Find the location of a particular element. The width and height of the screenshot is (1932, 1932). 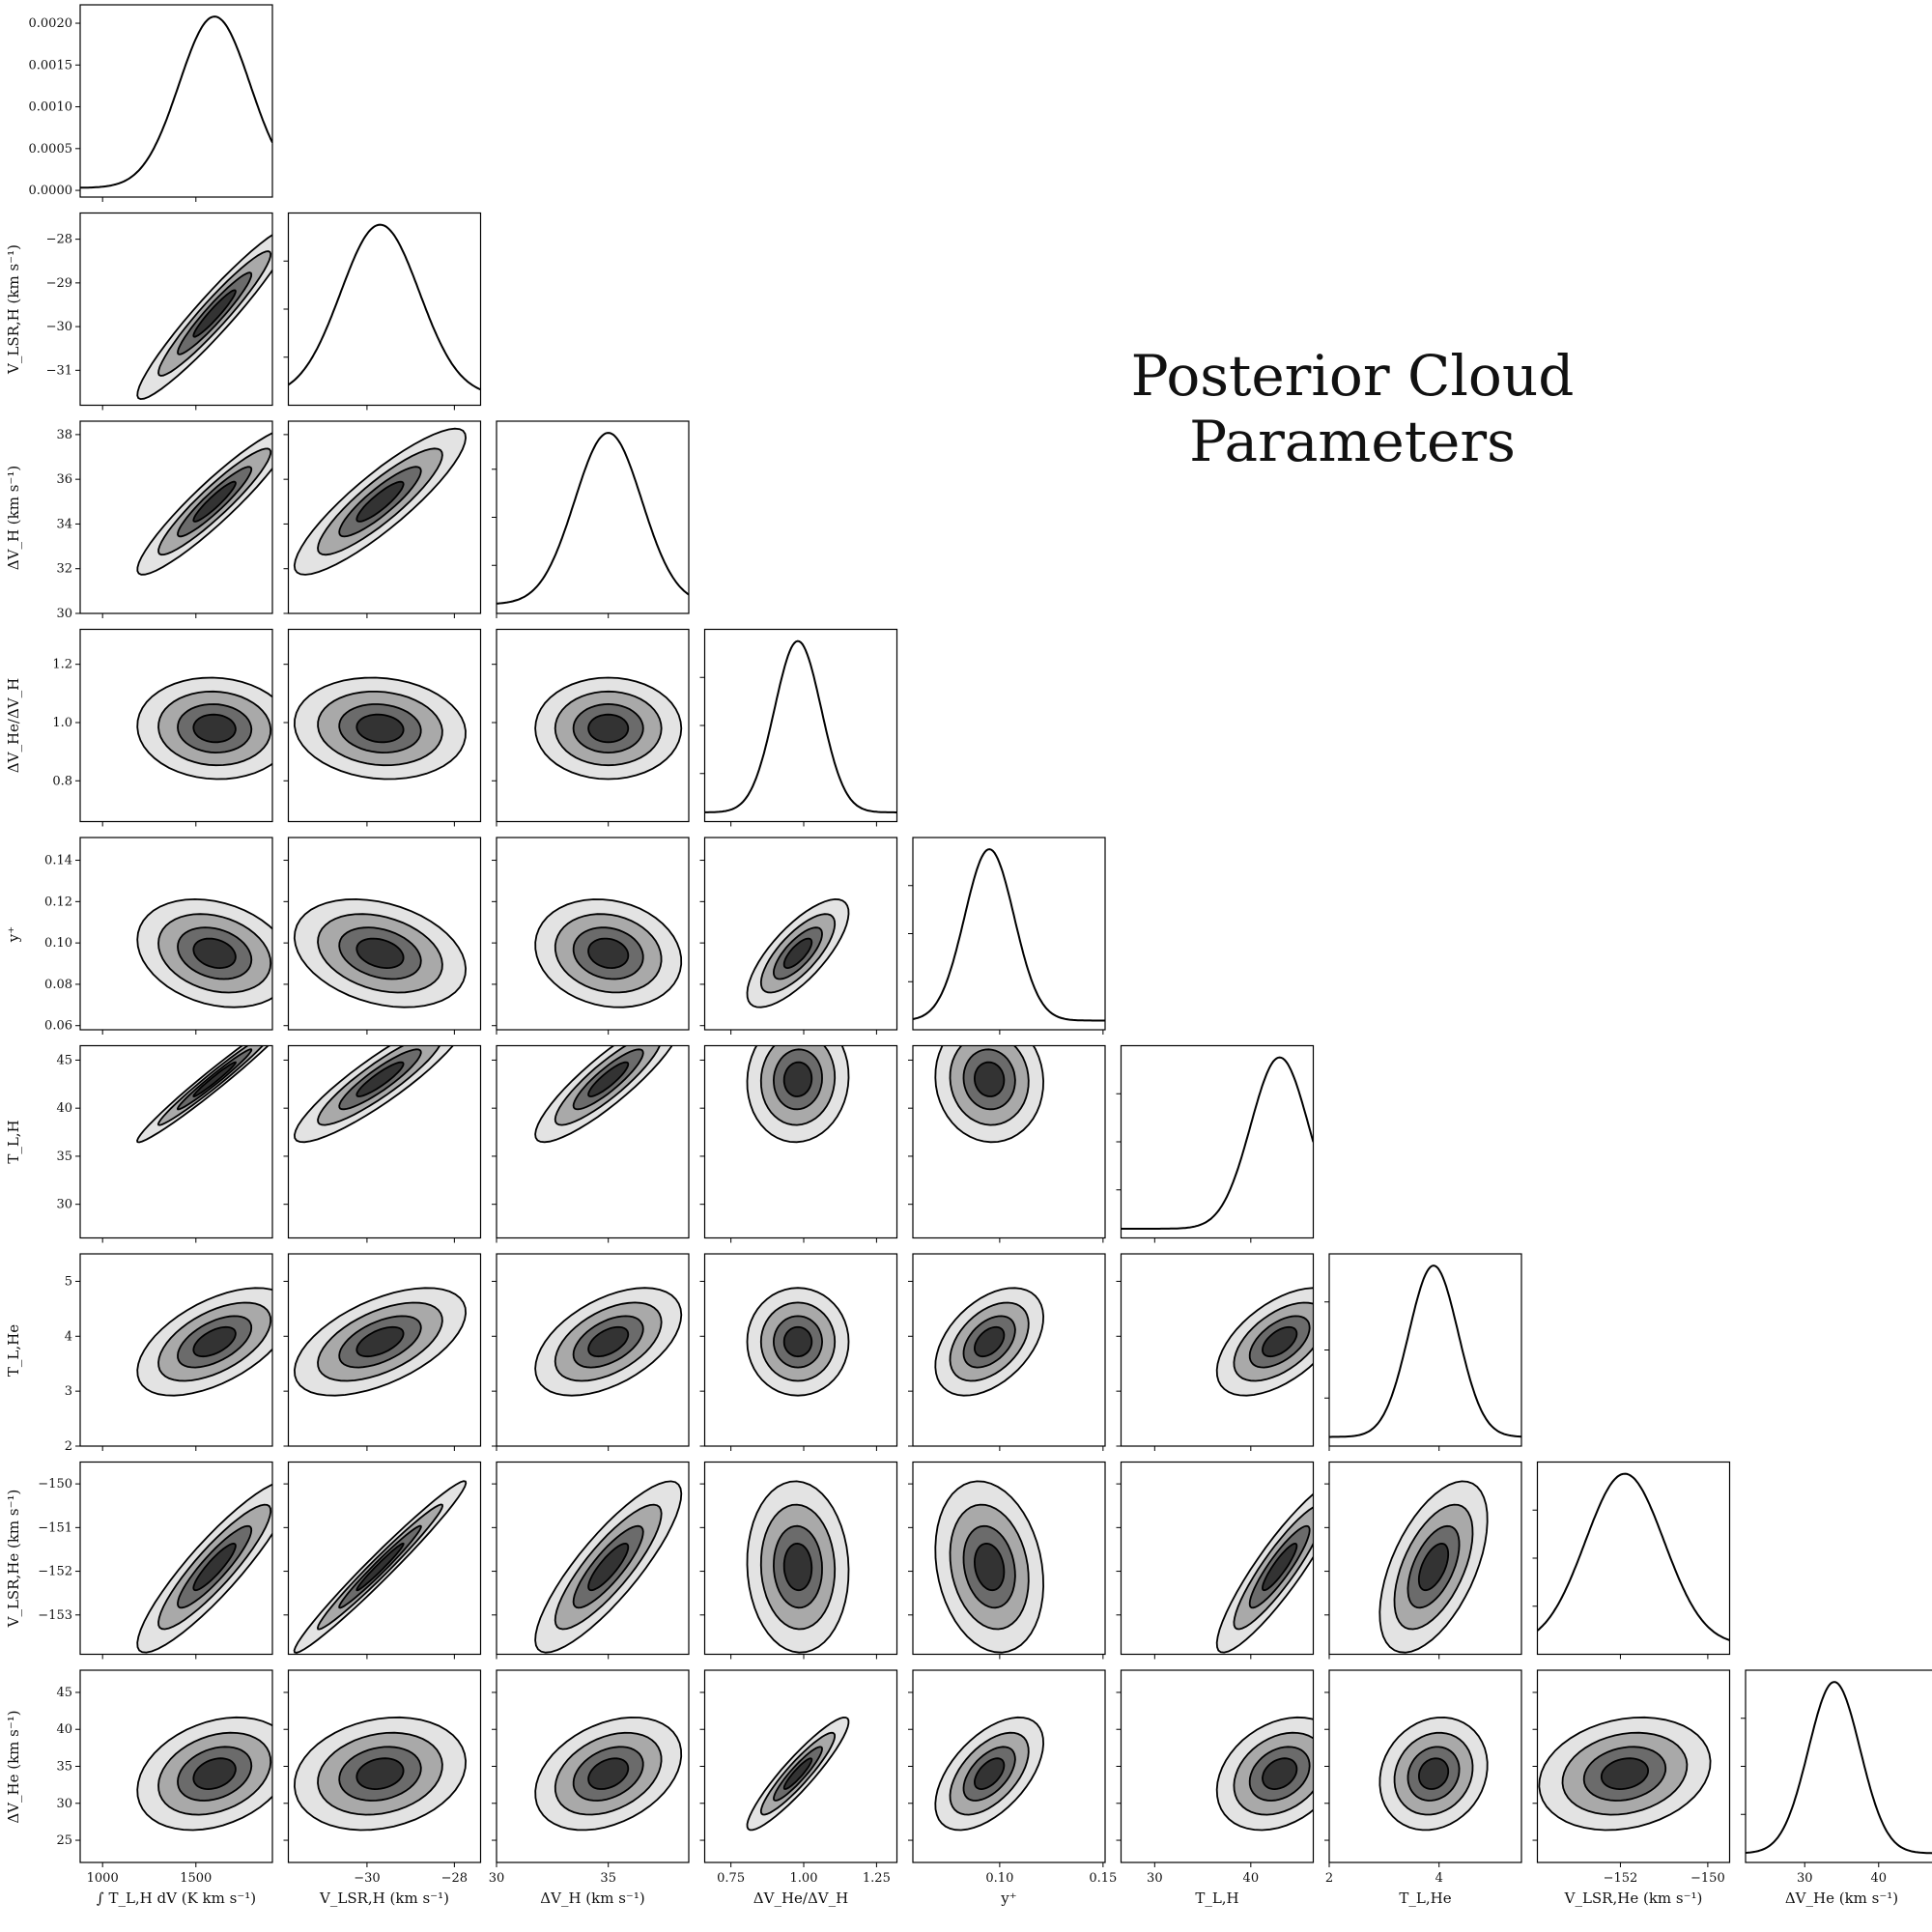

x-tick-label: 0.75 is located at coordinates (731, 1878).